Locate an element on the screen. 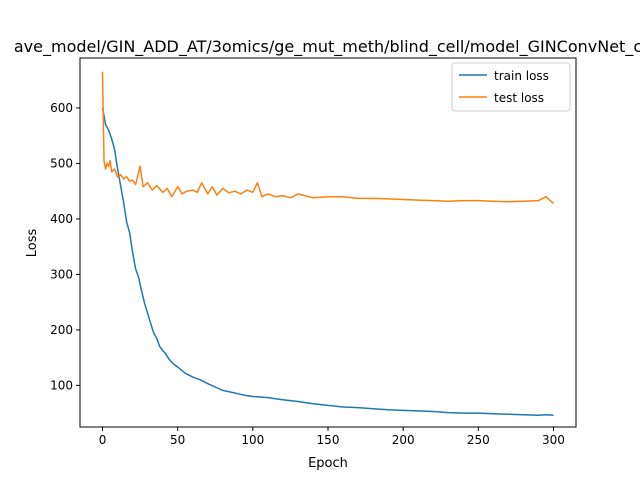 The height and width of the screenshot is (485, 640). y-axis: 100 200 300 400 500 600 is located at coordinates (65, 246).